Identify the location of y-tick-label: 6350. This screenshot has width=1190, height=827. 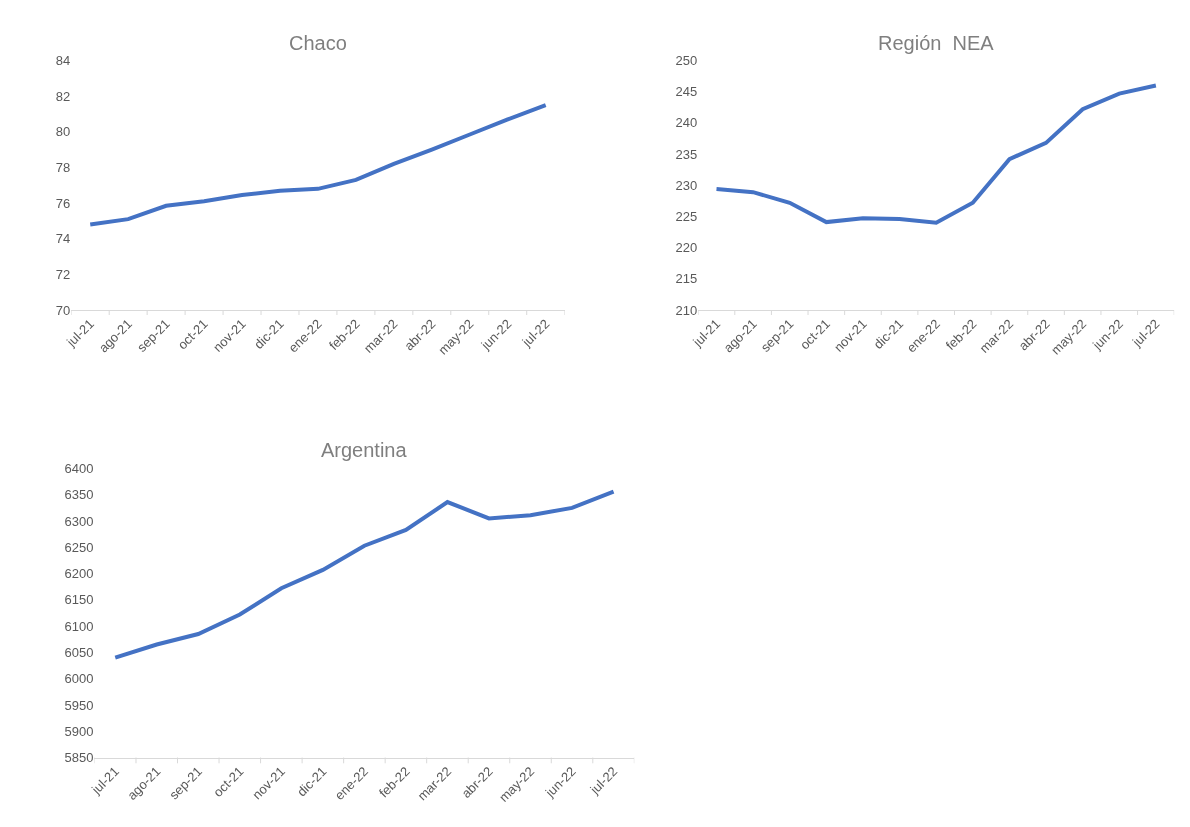
(79, 495).